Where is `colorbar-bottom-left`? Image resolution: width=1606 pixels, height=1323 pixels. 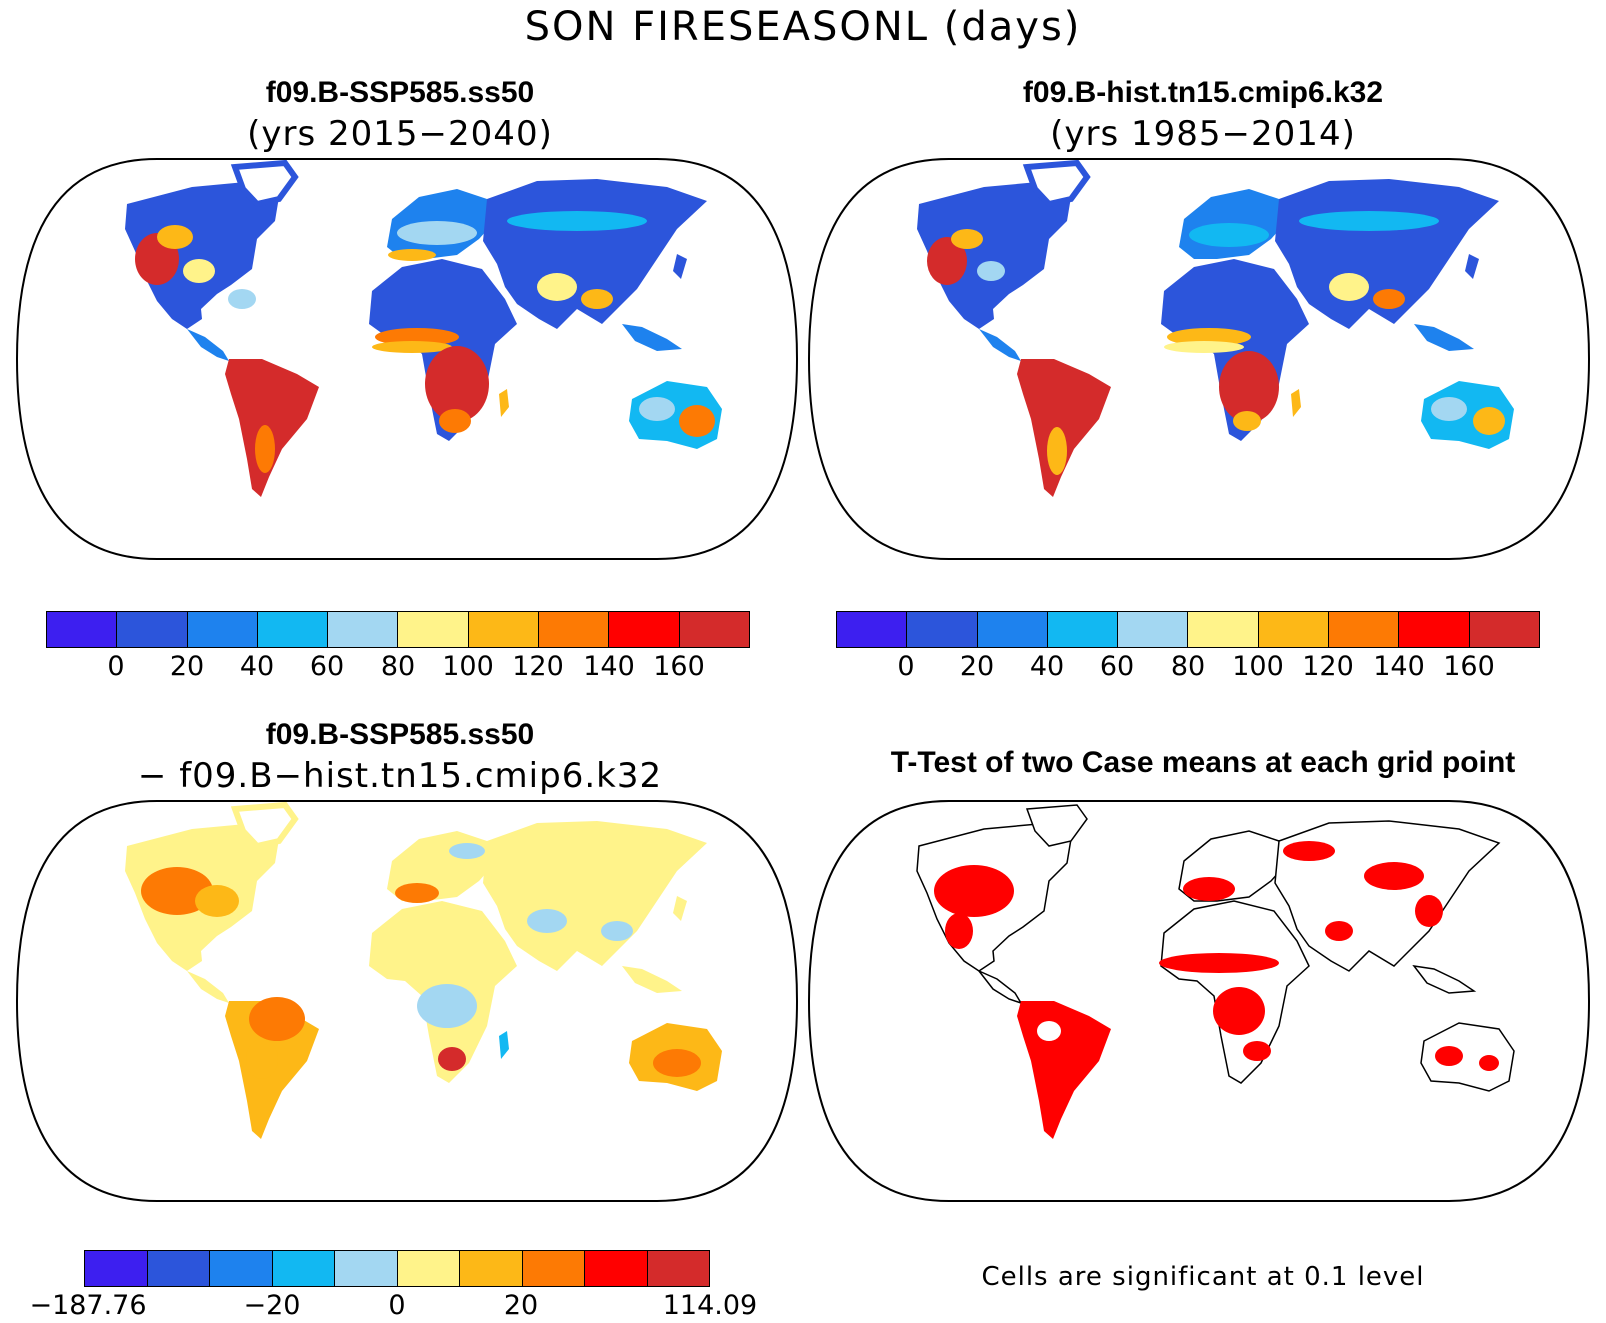 colorbar-bottom-left is located at coordinates (397, 1268).